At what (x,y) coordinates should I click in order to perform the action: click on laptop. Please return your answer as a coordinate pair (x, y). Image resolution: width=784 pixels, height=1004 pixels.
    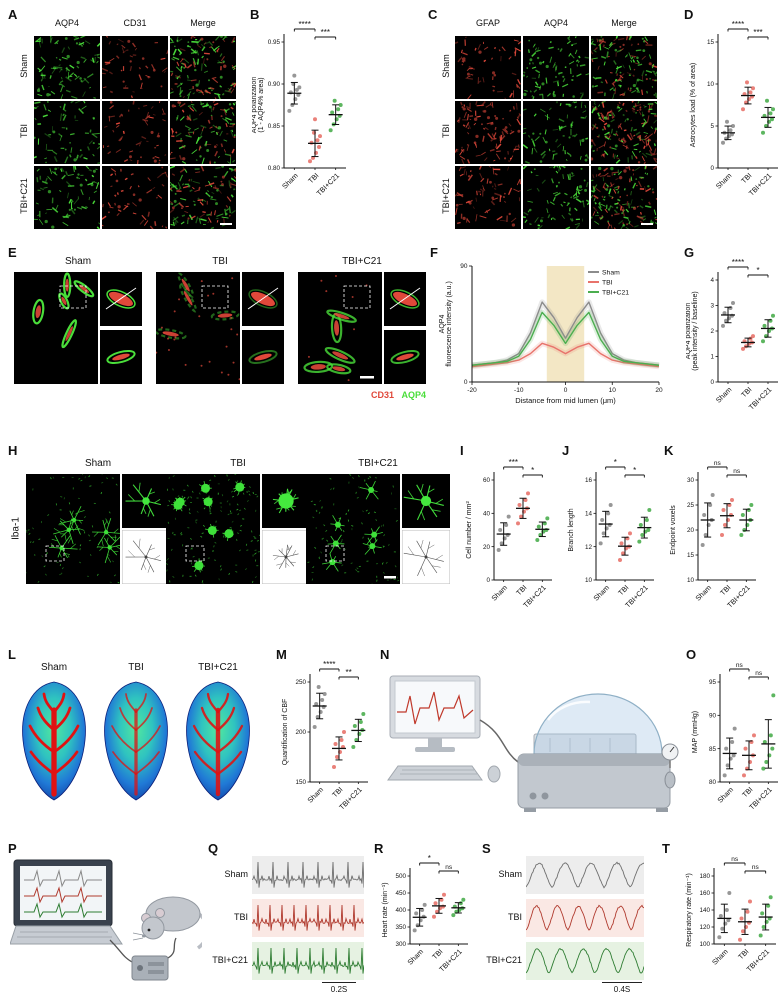
    Looking at the image, I should click on (66, 902).